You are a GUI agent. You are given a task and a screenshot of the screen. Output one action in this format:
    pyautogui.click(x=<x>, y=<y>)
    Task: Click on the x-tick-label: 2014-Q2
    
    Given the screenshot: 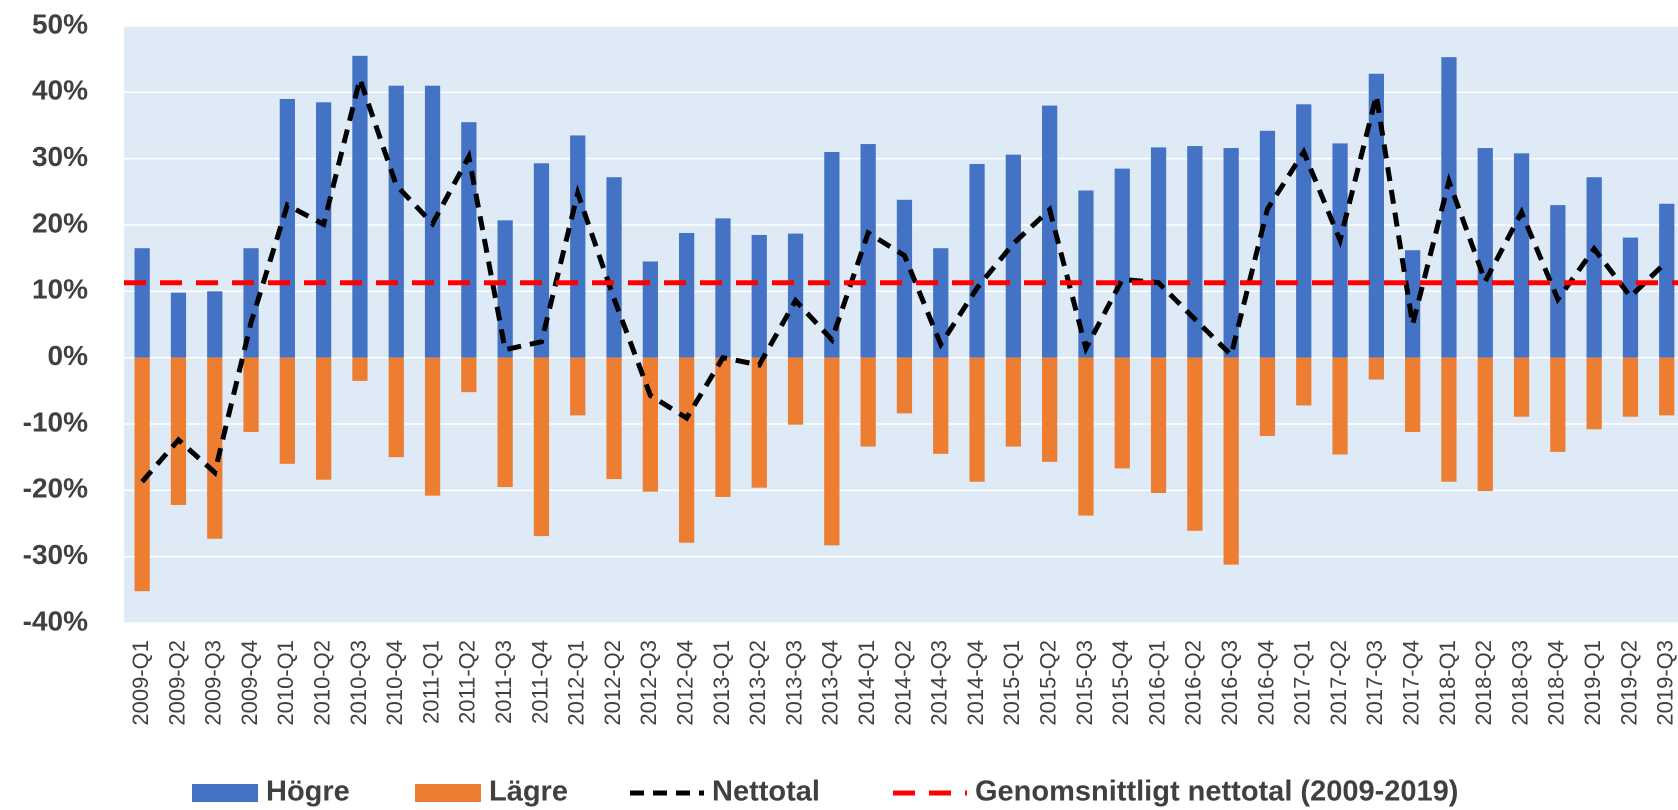 What is the action you would take?
    pyautogui.click(x=902, y=683)
    